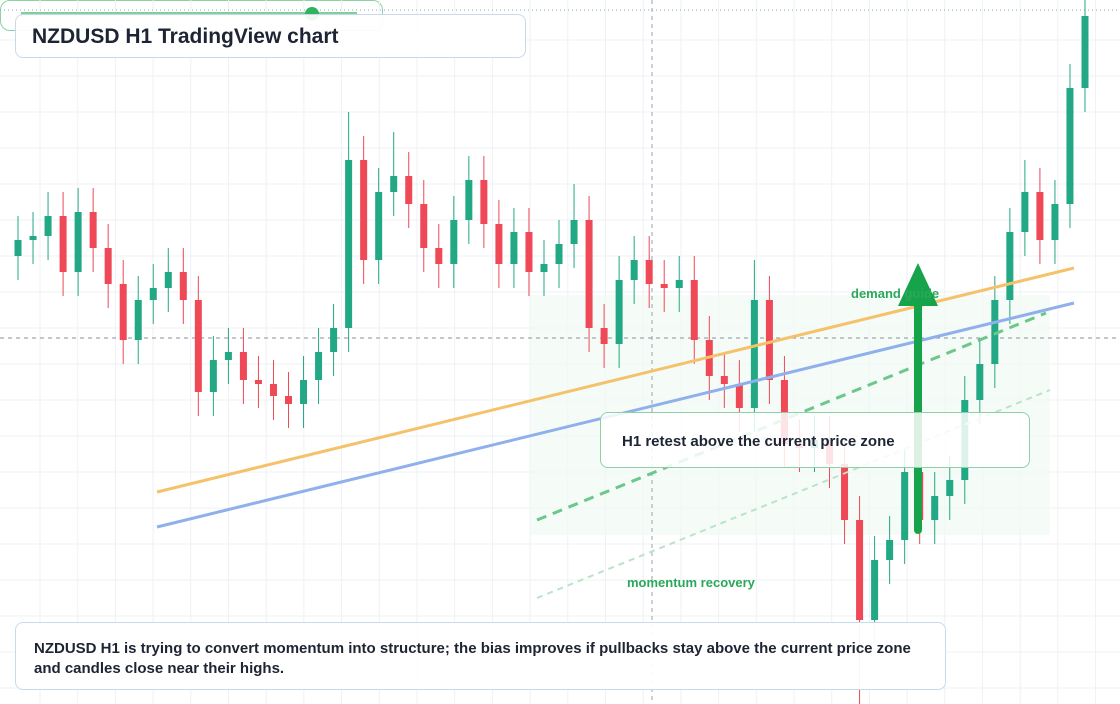  Describe the element at coordinates (815, 440) in the screenshot. I see `annotation-box: H1 retest above the current price zone` at that location.